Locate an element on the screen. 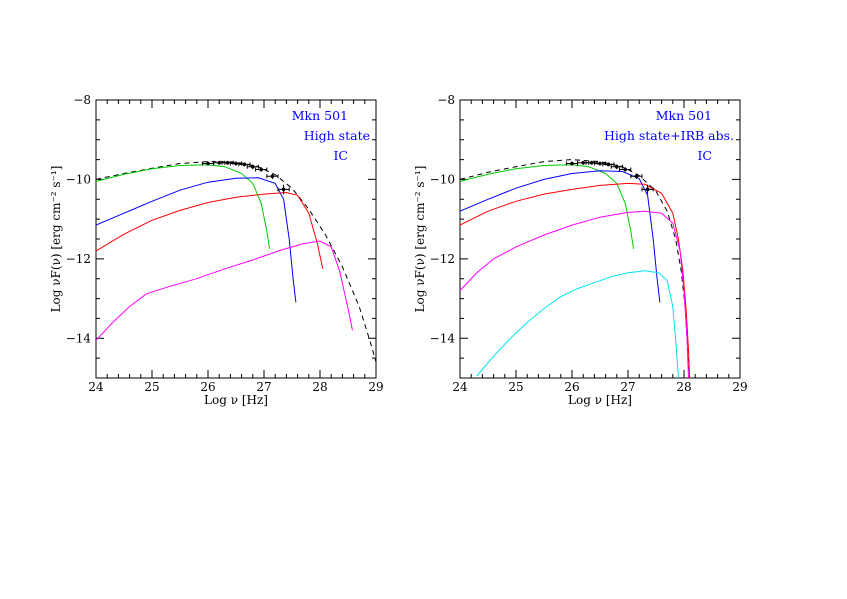  annotation-label: High state is located at coordinates (337, 135).